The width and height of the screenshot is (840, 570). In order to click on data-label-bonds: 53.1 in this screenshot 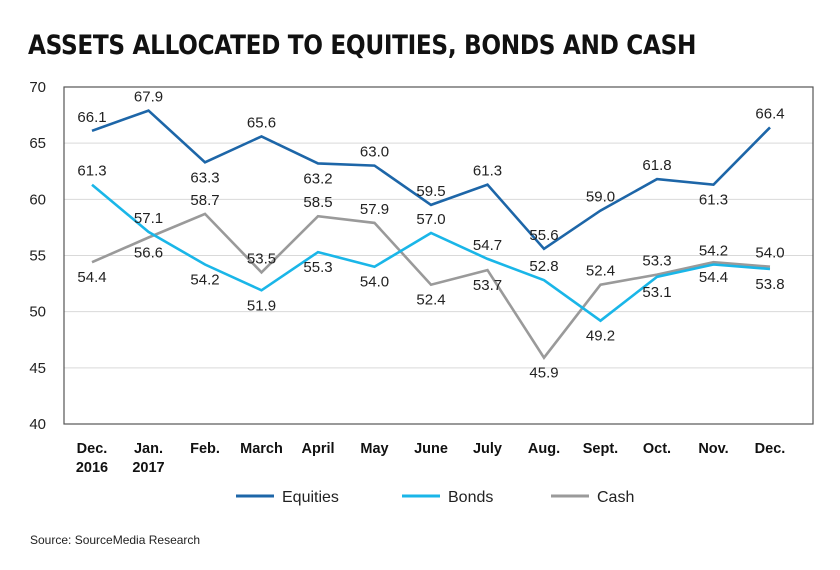, I will do `click(656, 292)`.